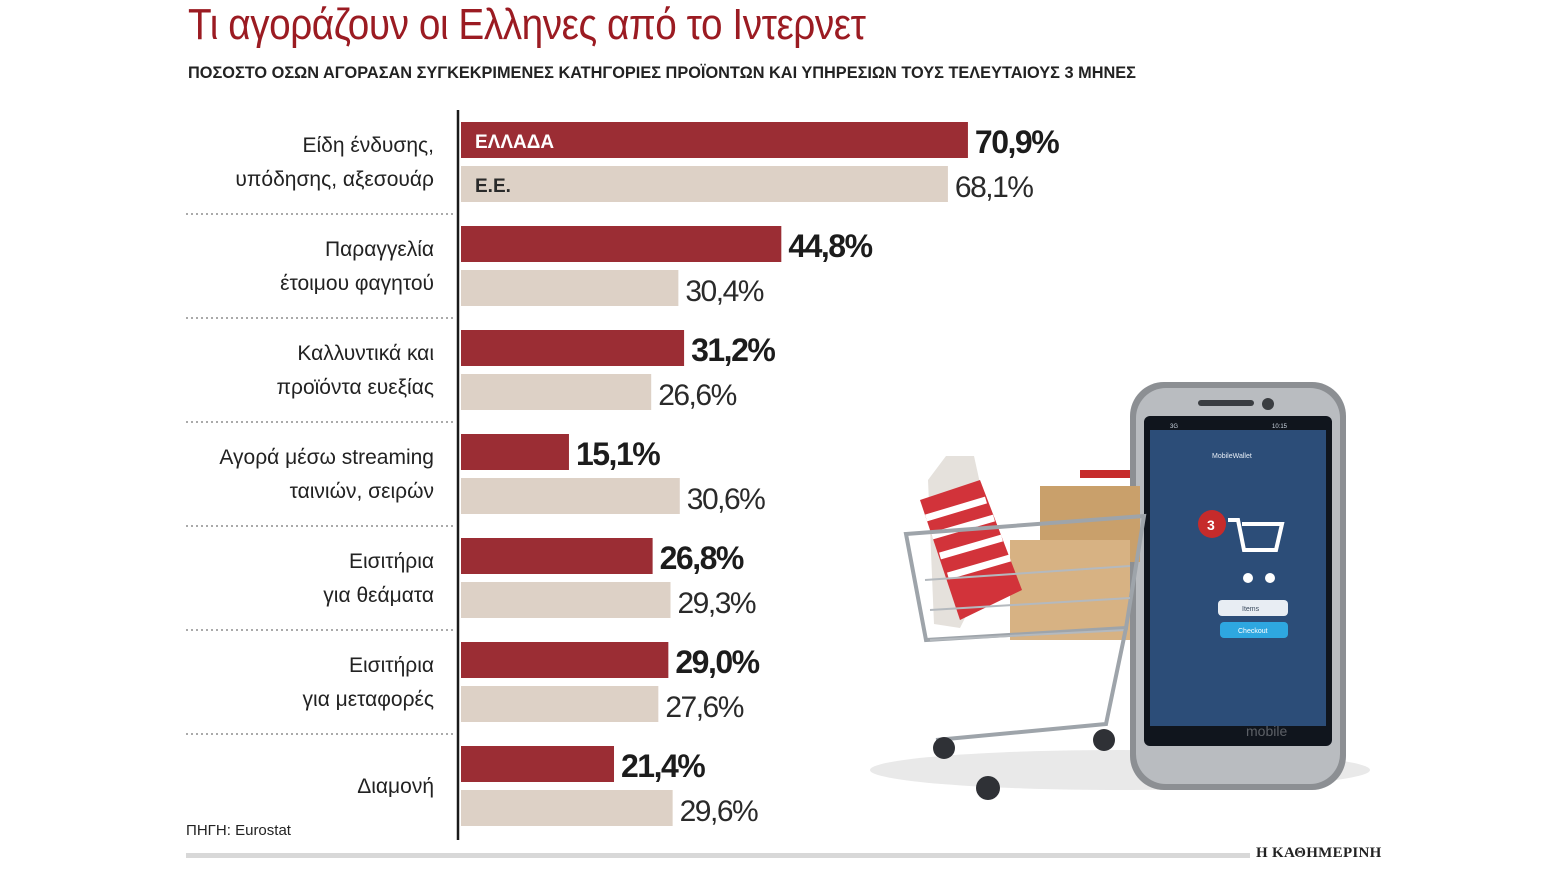 This screenshot has height=871, width=1550. Describe the element at coordinates (368, 145) in the screenshot. I see `category-label: Είδη ένδυσης,` at that location.